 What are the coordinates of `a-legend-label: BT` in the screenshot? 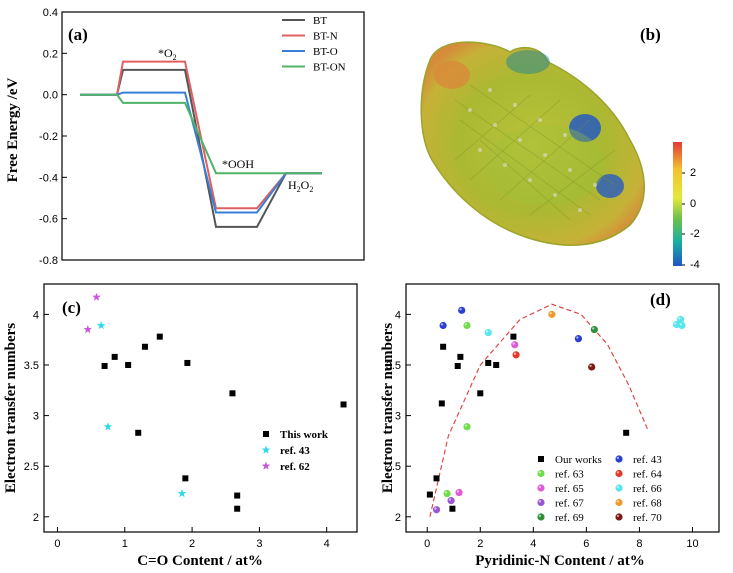 It's located at (320, 21).